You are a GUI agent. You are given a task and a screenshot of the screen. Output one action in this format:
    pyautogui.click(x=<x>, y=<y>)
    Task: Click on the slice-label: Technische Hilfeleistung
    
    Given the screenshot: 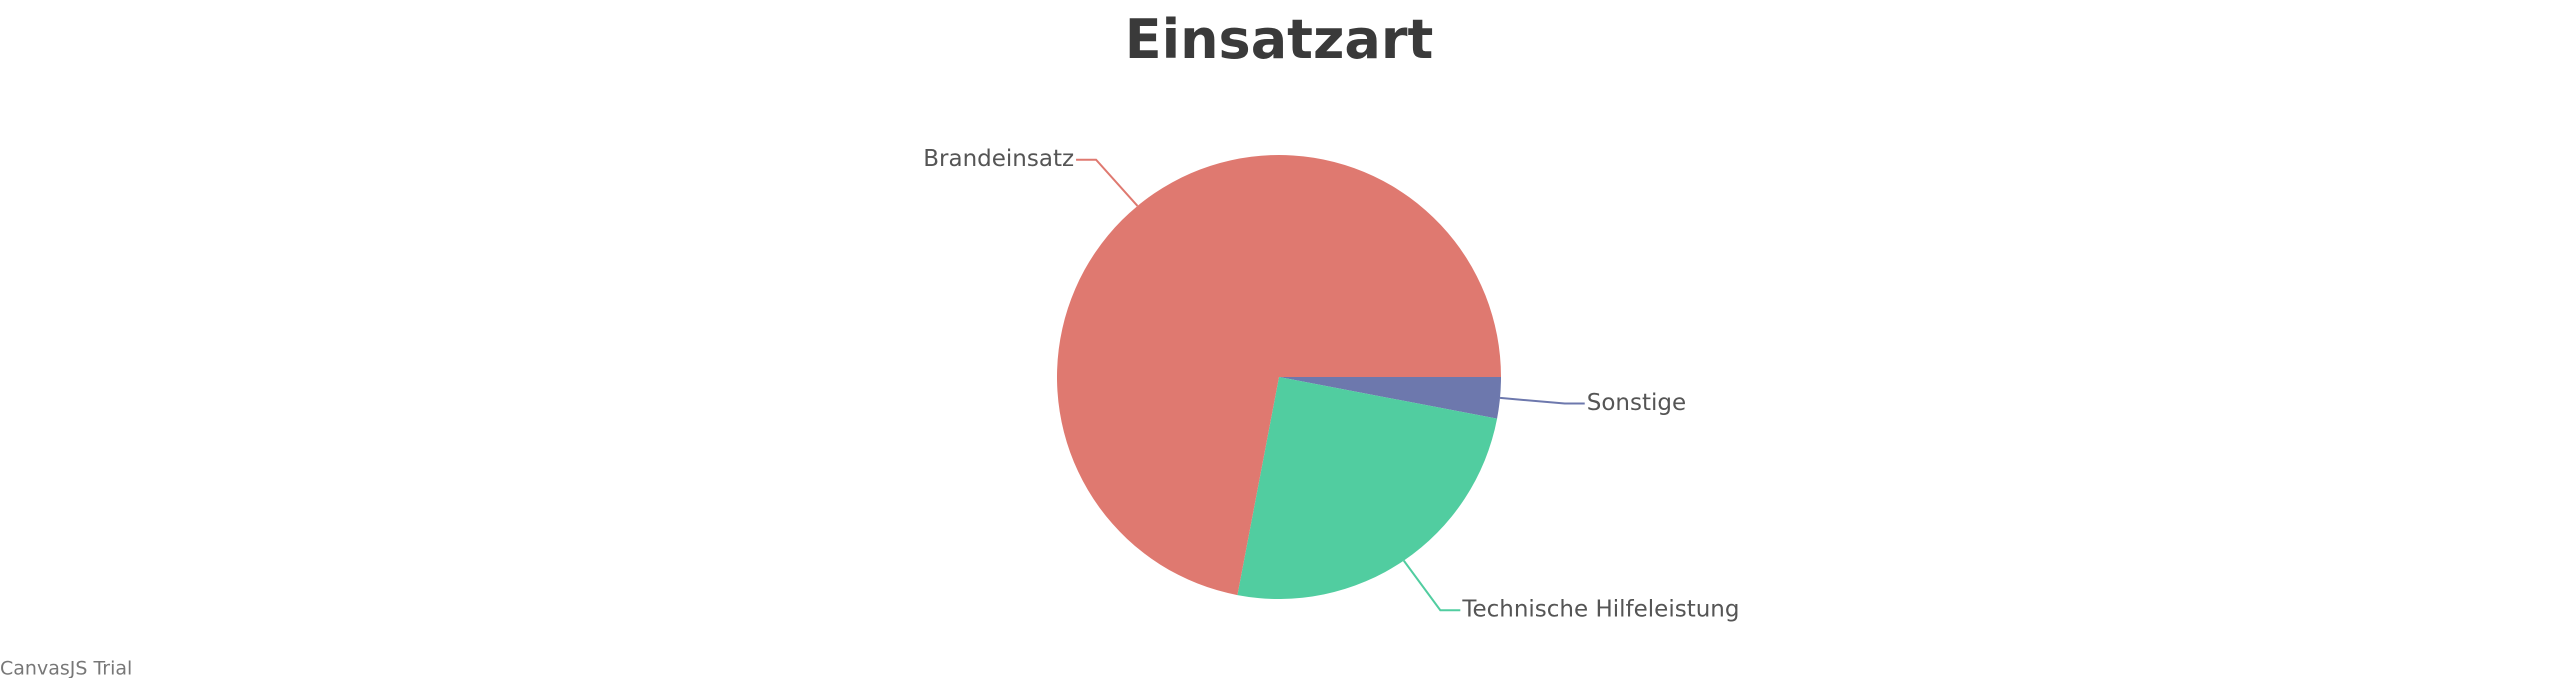 What is the action you would take?
    pyautogui.click(x=1600, y=610)
    